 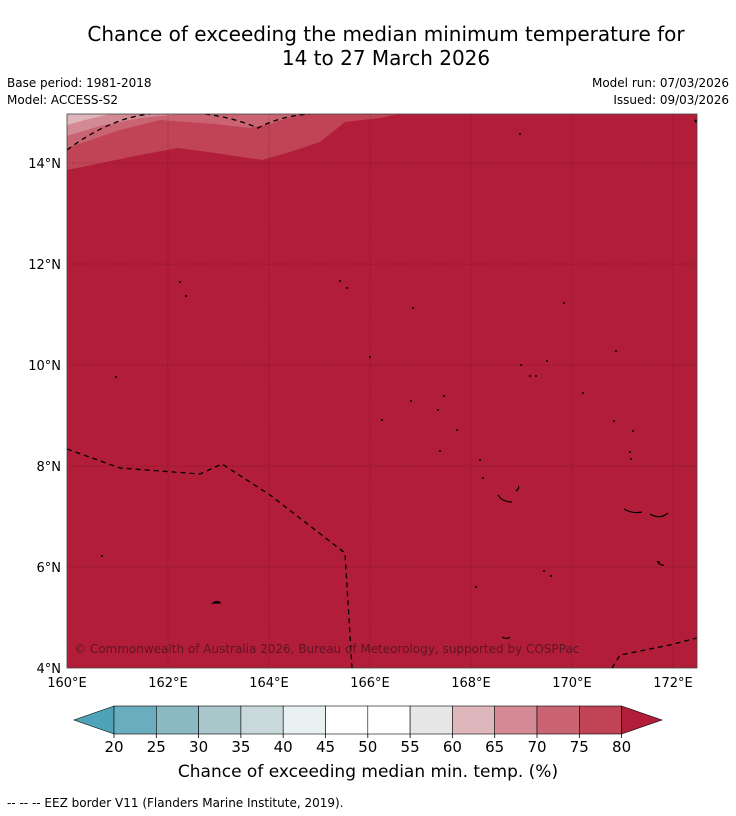 What do you see at coordinates (79, 83) in the screenshot?
I see `base-period: Base period: 1981-2018` at bounding box center [79, 83].